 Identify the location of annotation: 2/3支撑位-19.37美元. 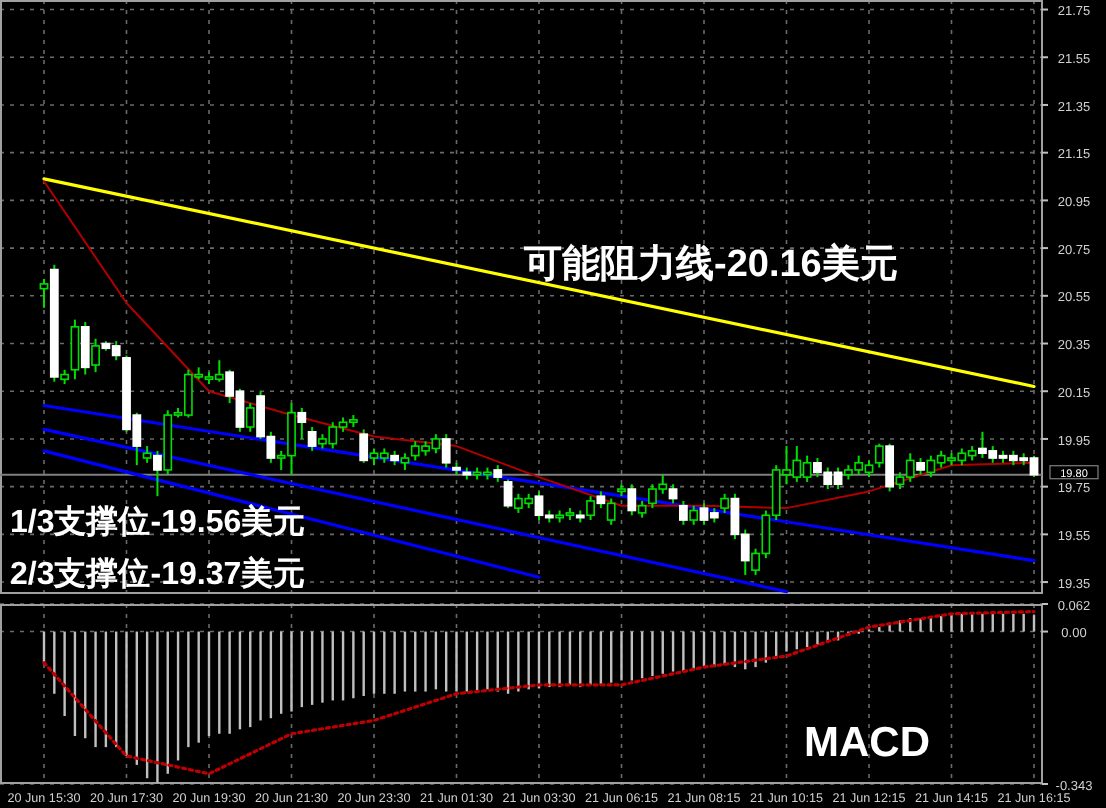
(158, 573).